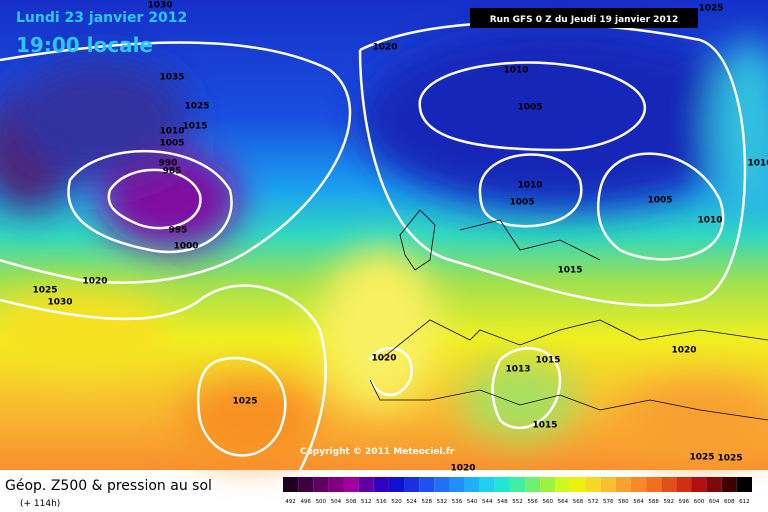 Image resolution: width=768 pixels, height=512 pixels. Describe the element at coordinates (178, 231) in the screenshot. I see `isobar-label: 995` at that location.